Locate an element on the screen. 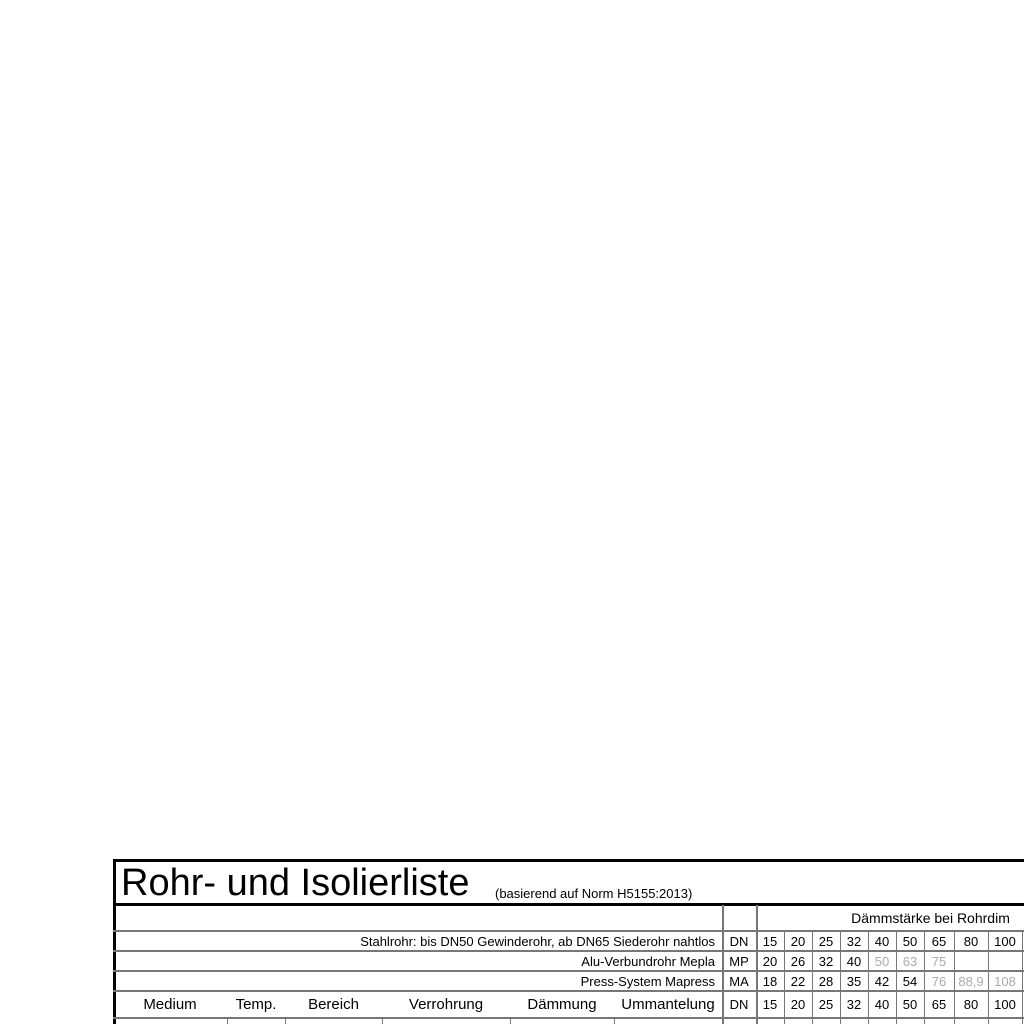  size-cell: 63 is located at coordinates (910, 961).